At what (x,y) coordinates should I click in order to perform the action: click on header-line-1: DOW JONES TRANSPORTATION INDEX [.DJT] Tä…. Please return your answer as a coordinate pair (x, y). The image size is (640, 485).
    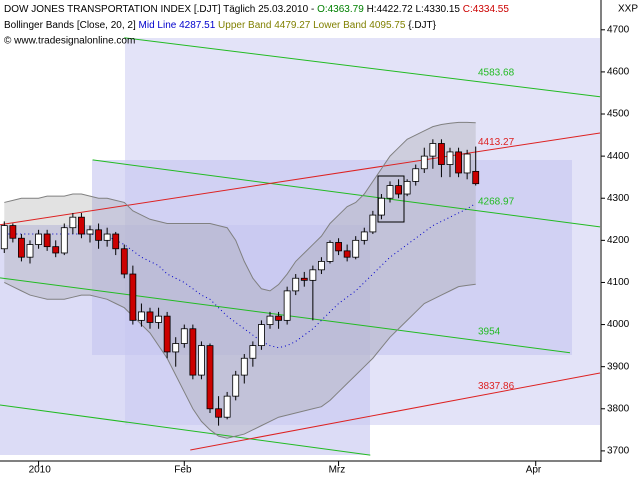
    Looking at the image, I should click on (256, 9).